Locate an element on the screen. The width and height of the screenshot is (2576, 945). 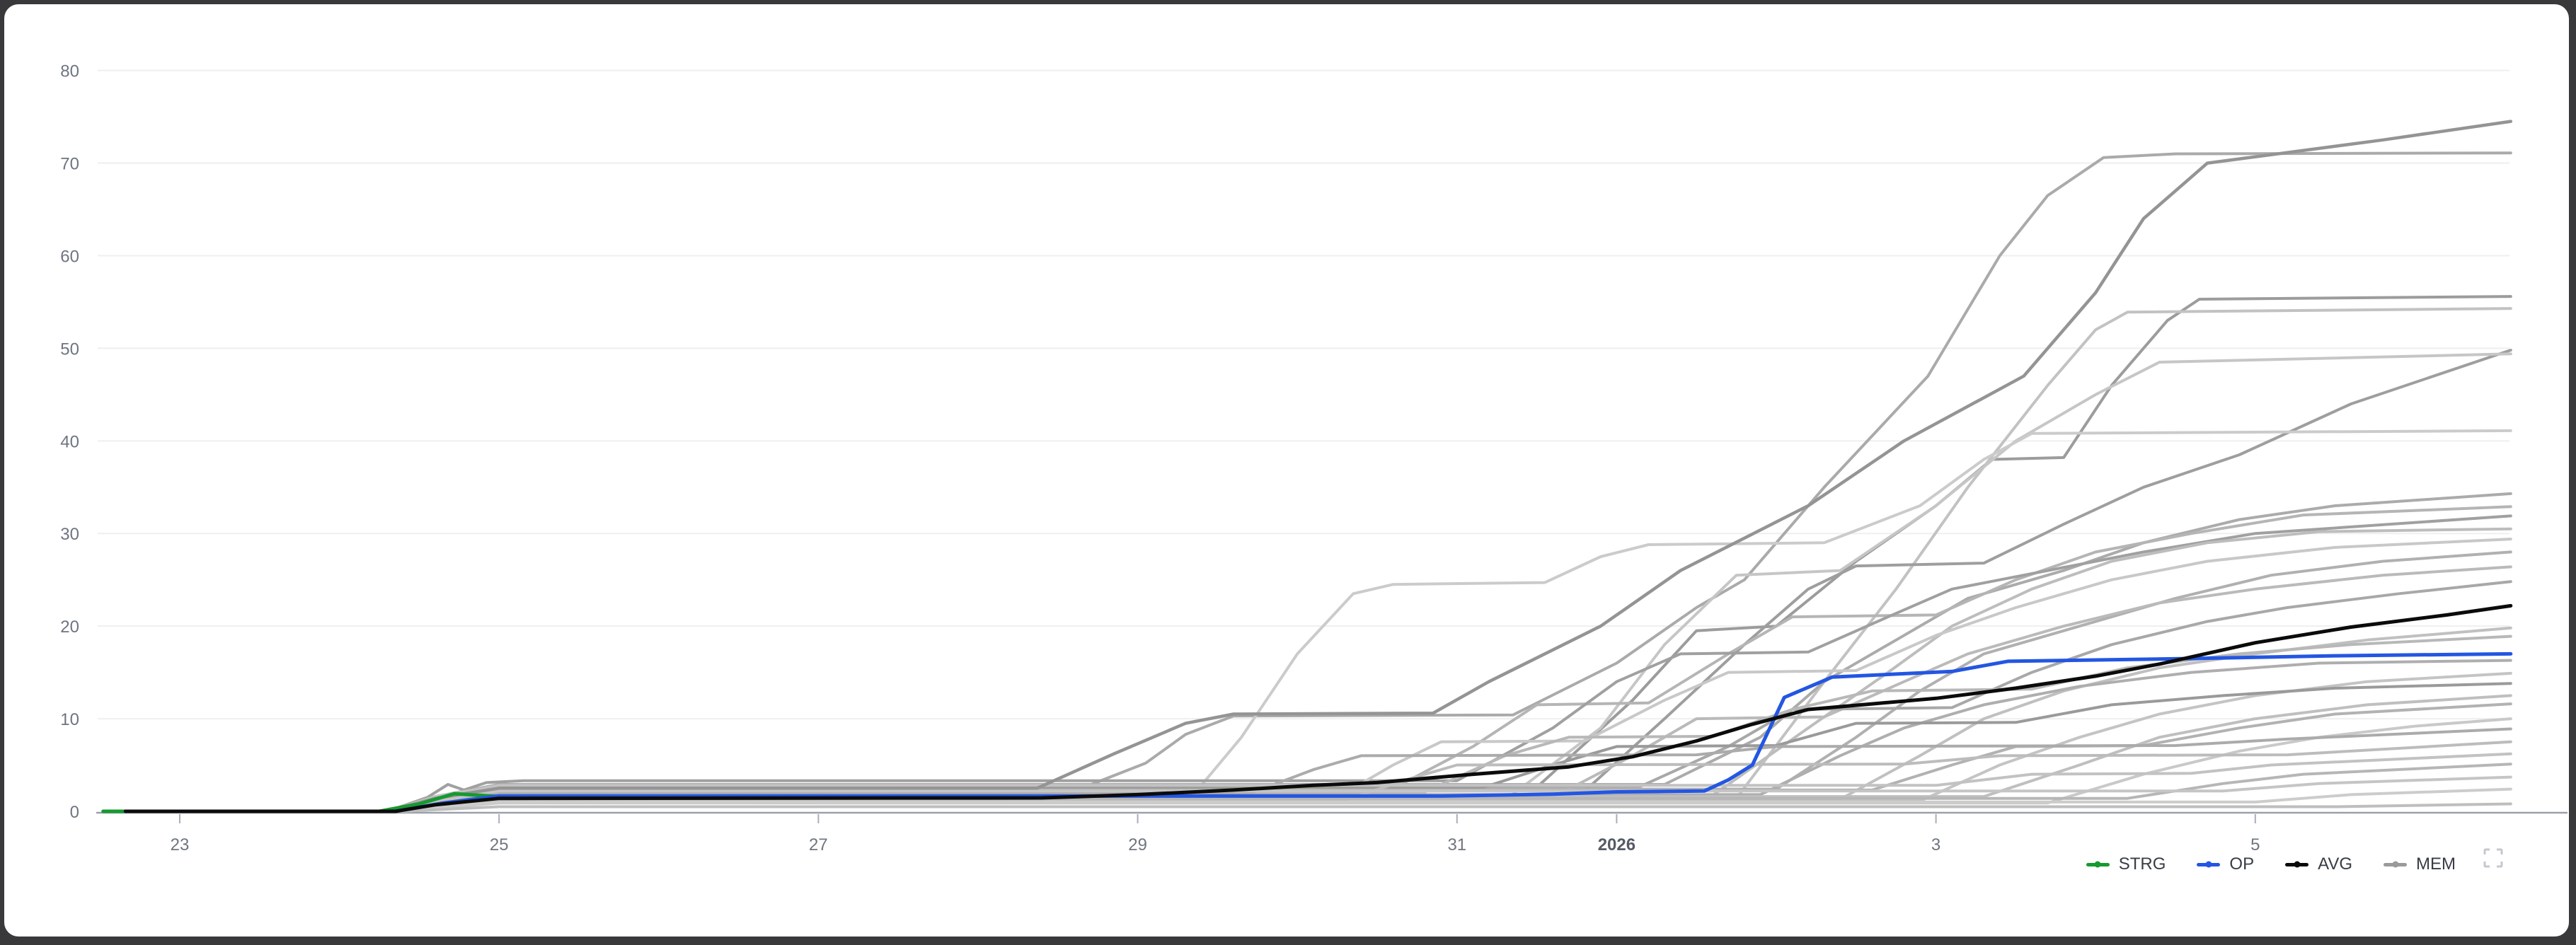
y-axis-label-30: 30 is located at coordinates (69, 534).